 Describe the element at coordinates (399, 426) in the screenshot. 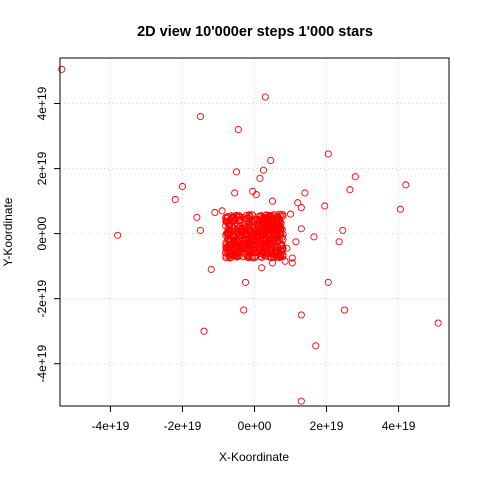

I see `x-tick-label: 4e+19` at that location.